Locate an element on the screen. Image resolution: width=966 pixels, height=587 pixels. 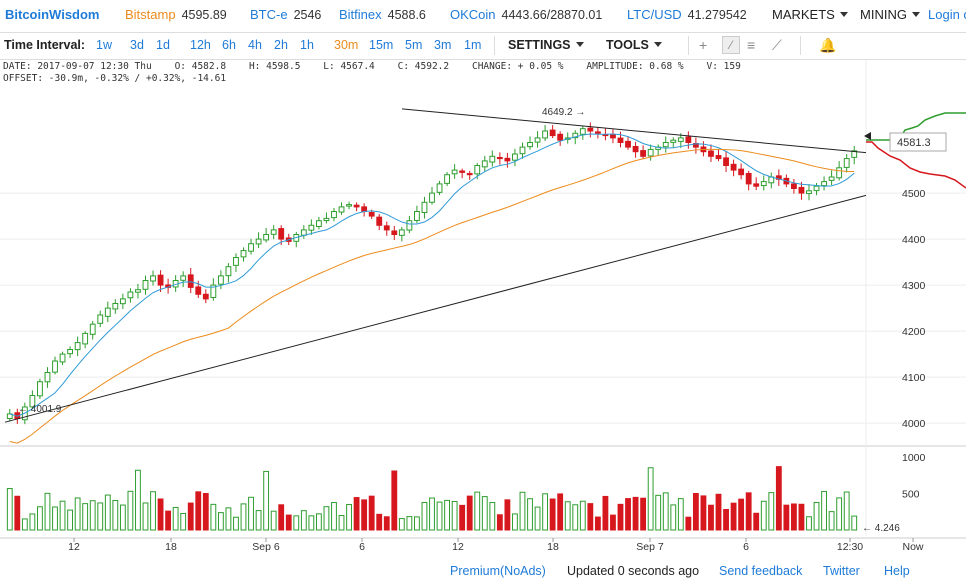
brand-logo: BitcoinWisdom is located at coordinates (52, 14).